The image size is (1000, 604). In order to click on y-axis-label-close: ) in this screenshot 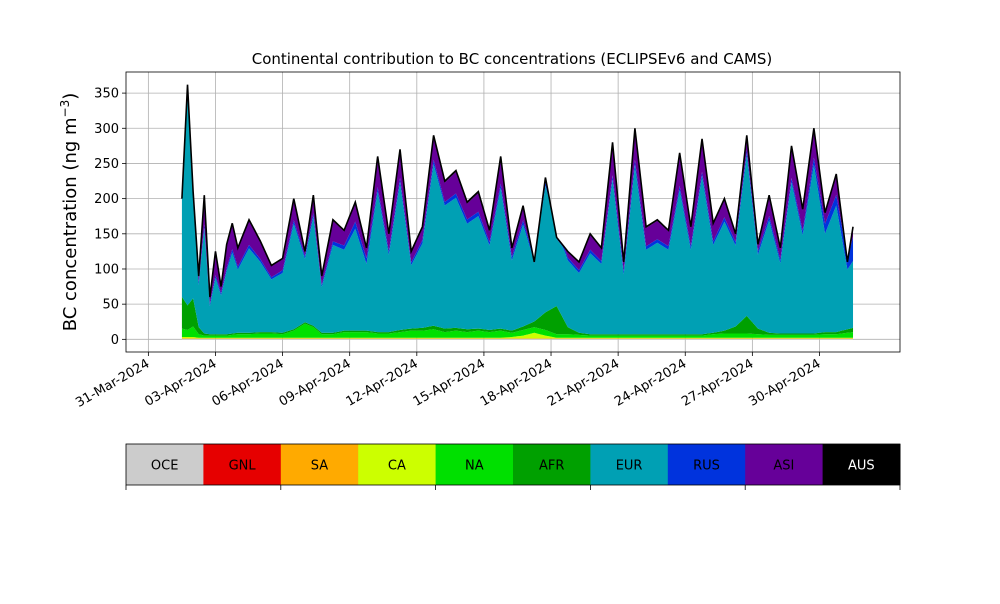, I will do `click(70, 96)`.